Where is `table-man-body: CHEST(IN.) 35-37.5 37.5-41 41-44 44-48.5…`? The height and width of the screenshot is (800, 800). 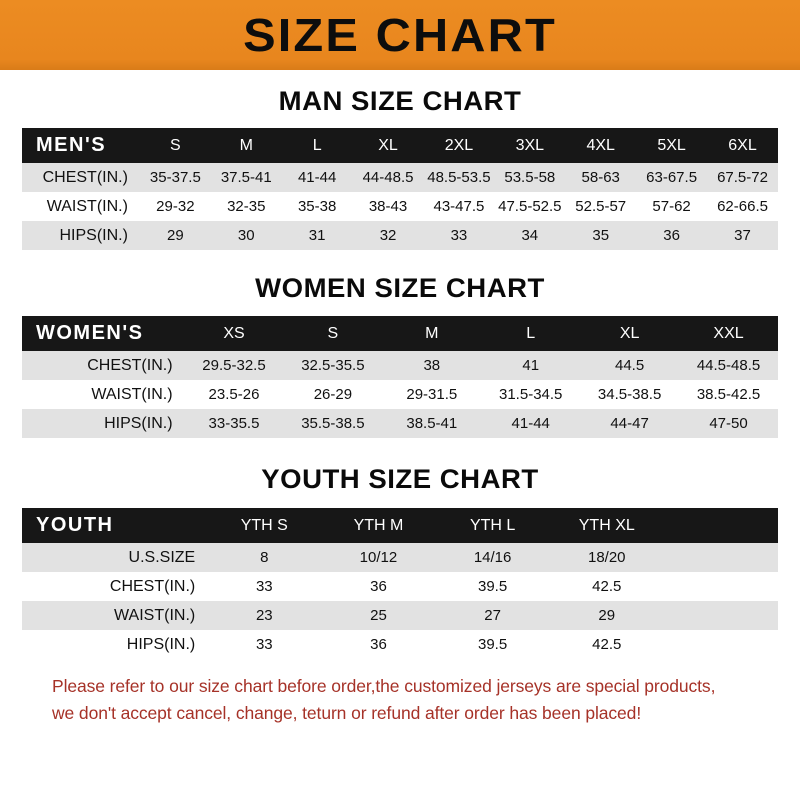
table-man-body: CHEST(IN.) 35-37.5 37.5-41 41-44 44-48.5… is located at coordinates (400, 206).